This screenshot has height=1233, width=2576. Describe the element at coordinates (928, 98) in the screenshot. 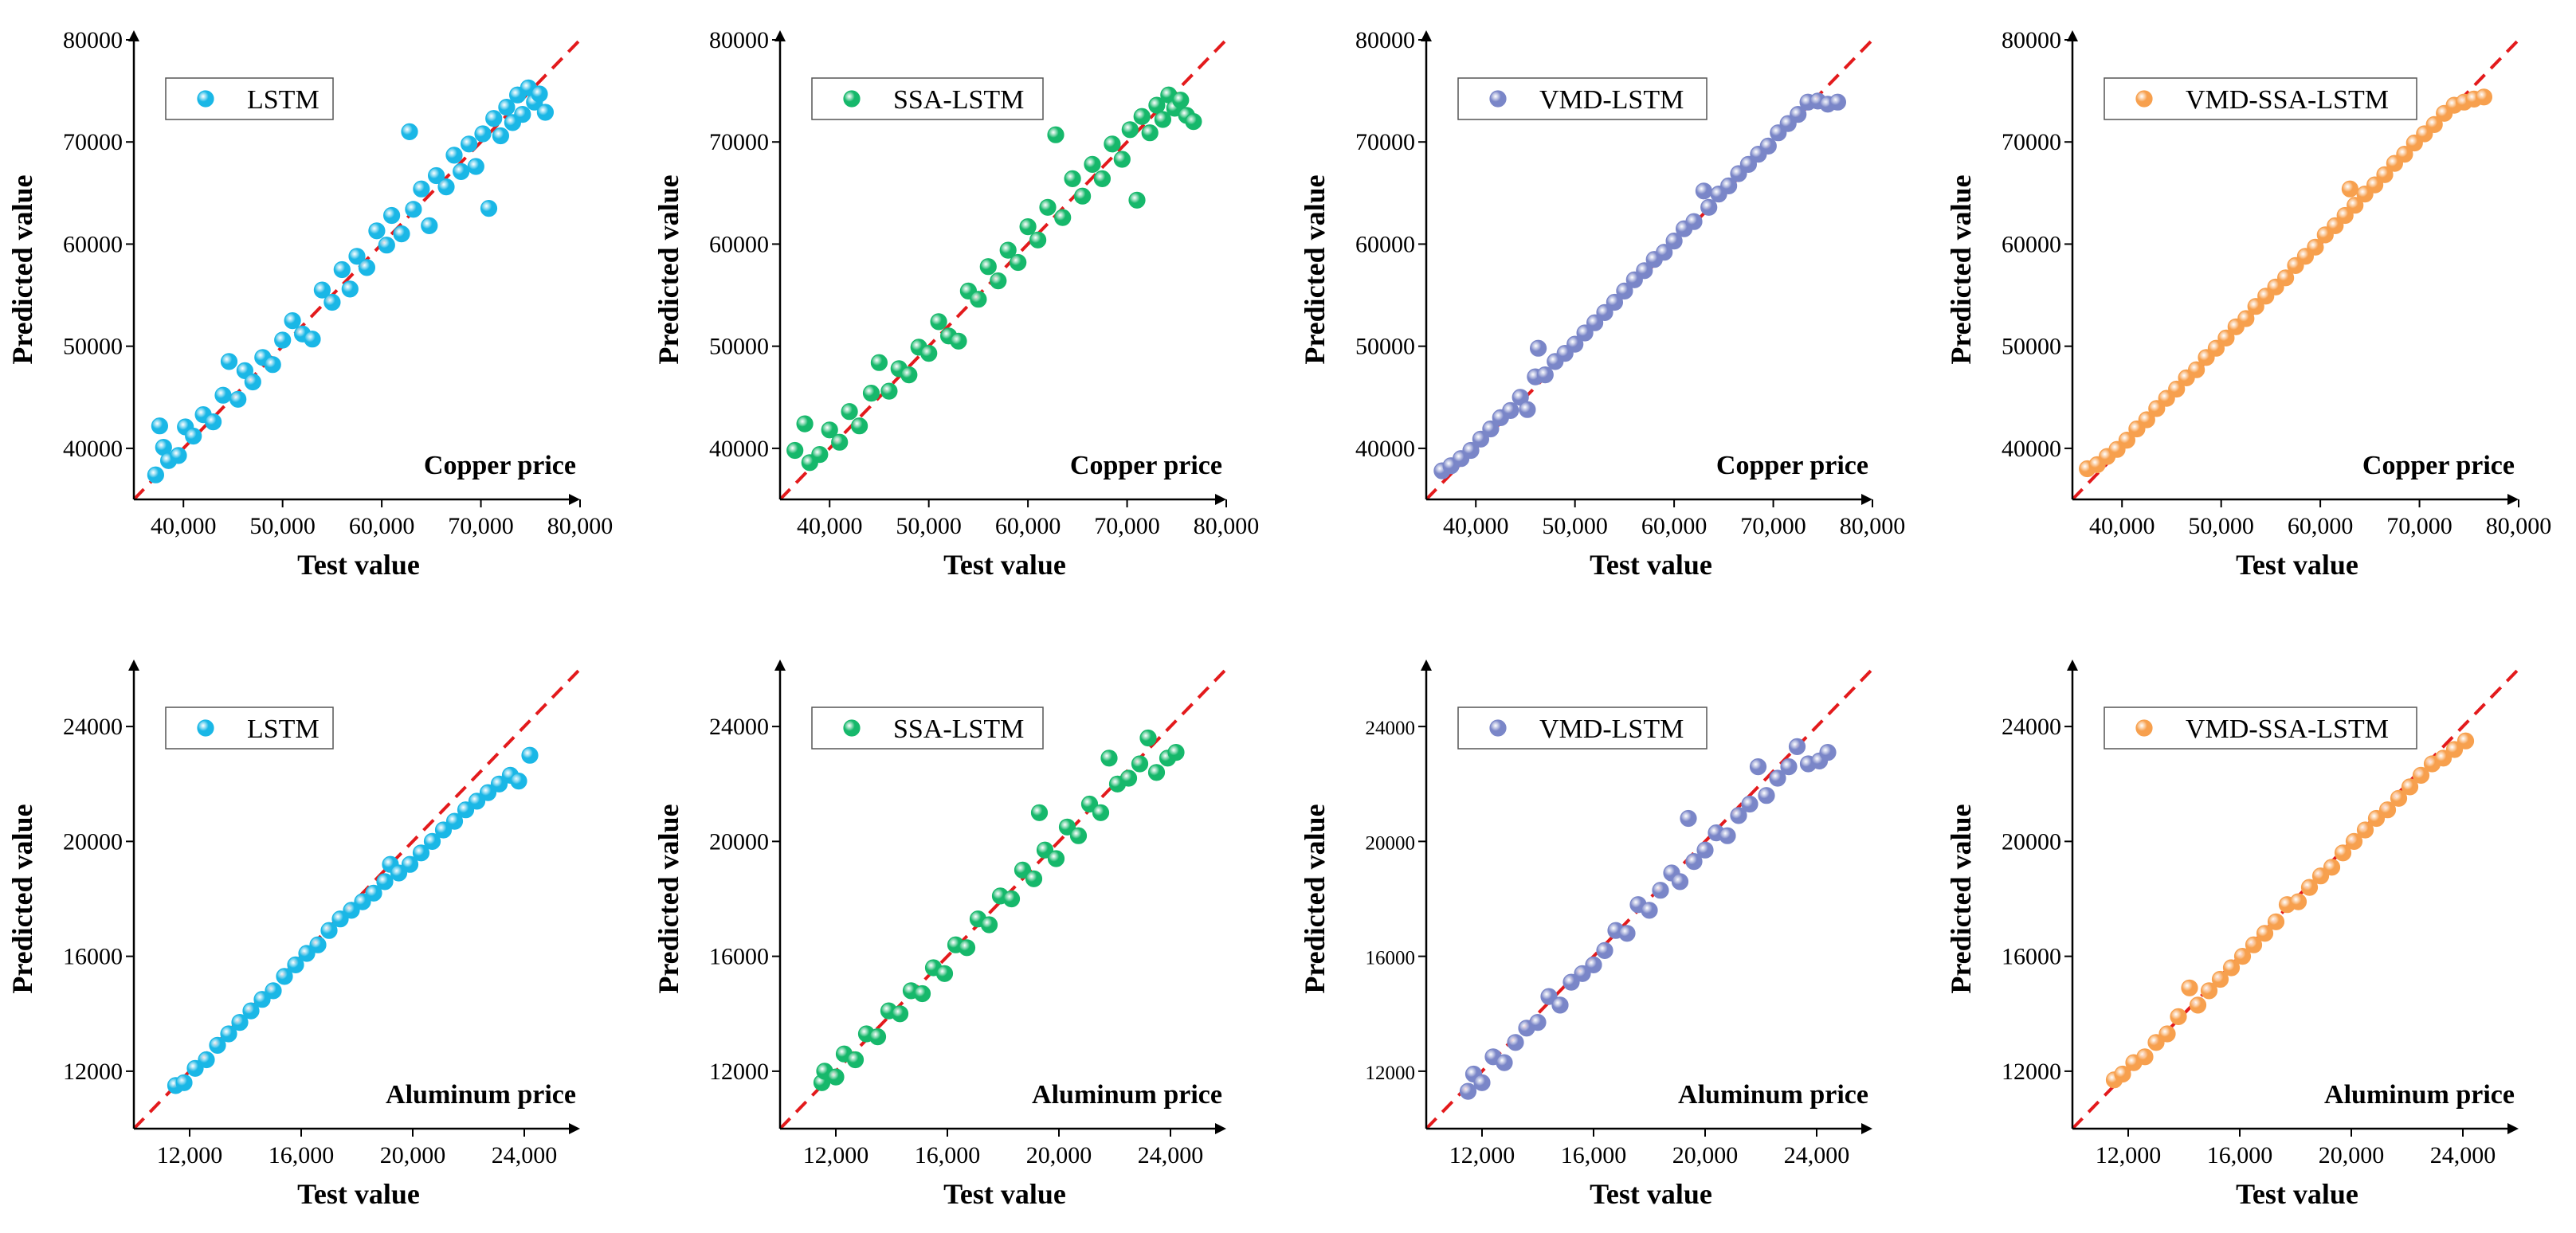

I see `legend: SSA-LSTM` at that location.